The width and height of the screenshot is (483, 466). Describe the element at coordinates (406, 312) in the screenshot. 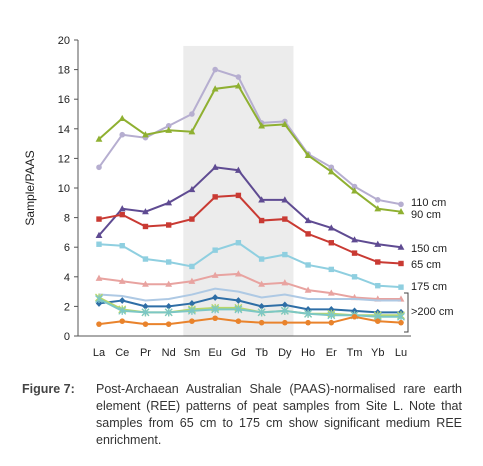

I see `group-bracket` at that location.